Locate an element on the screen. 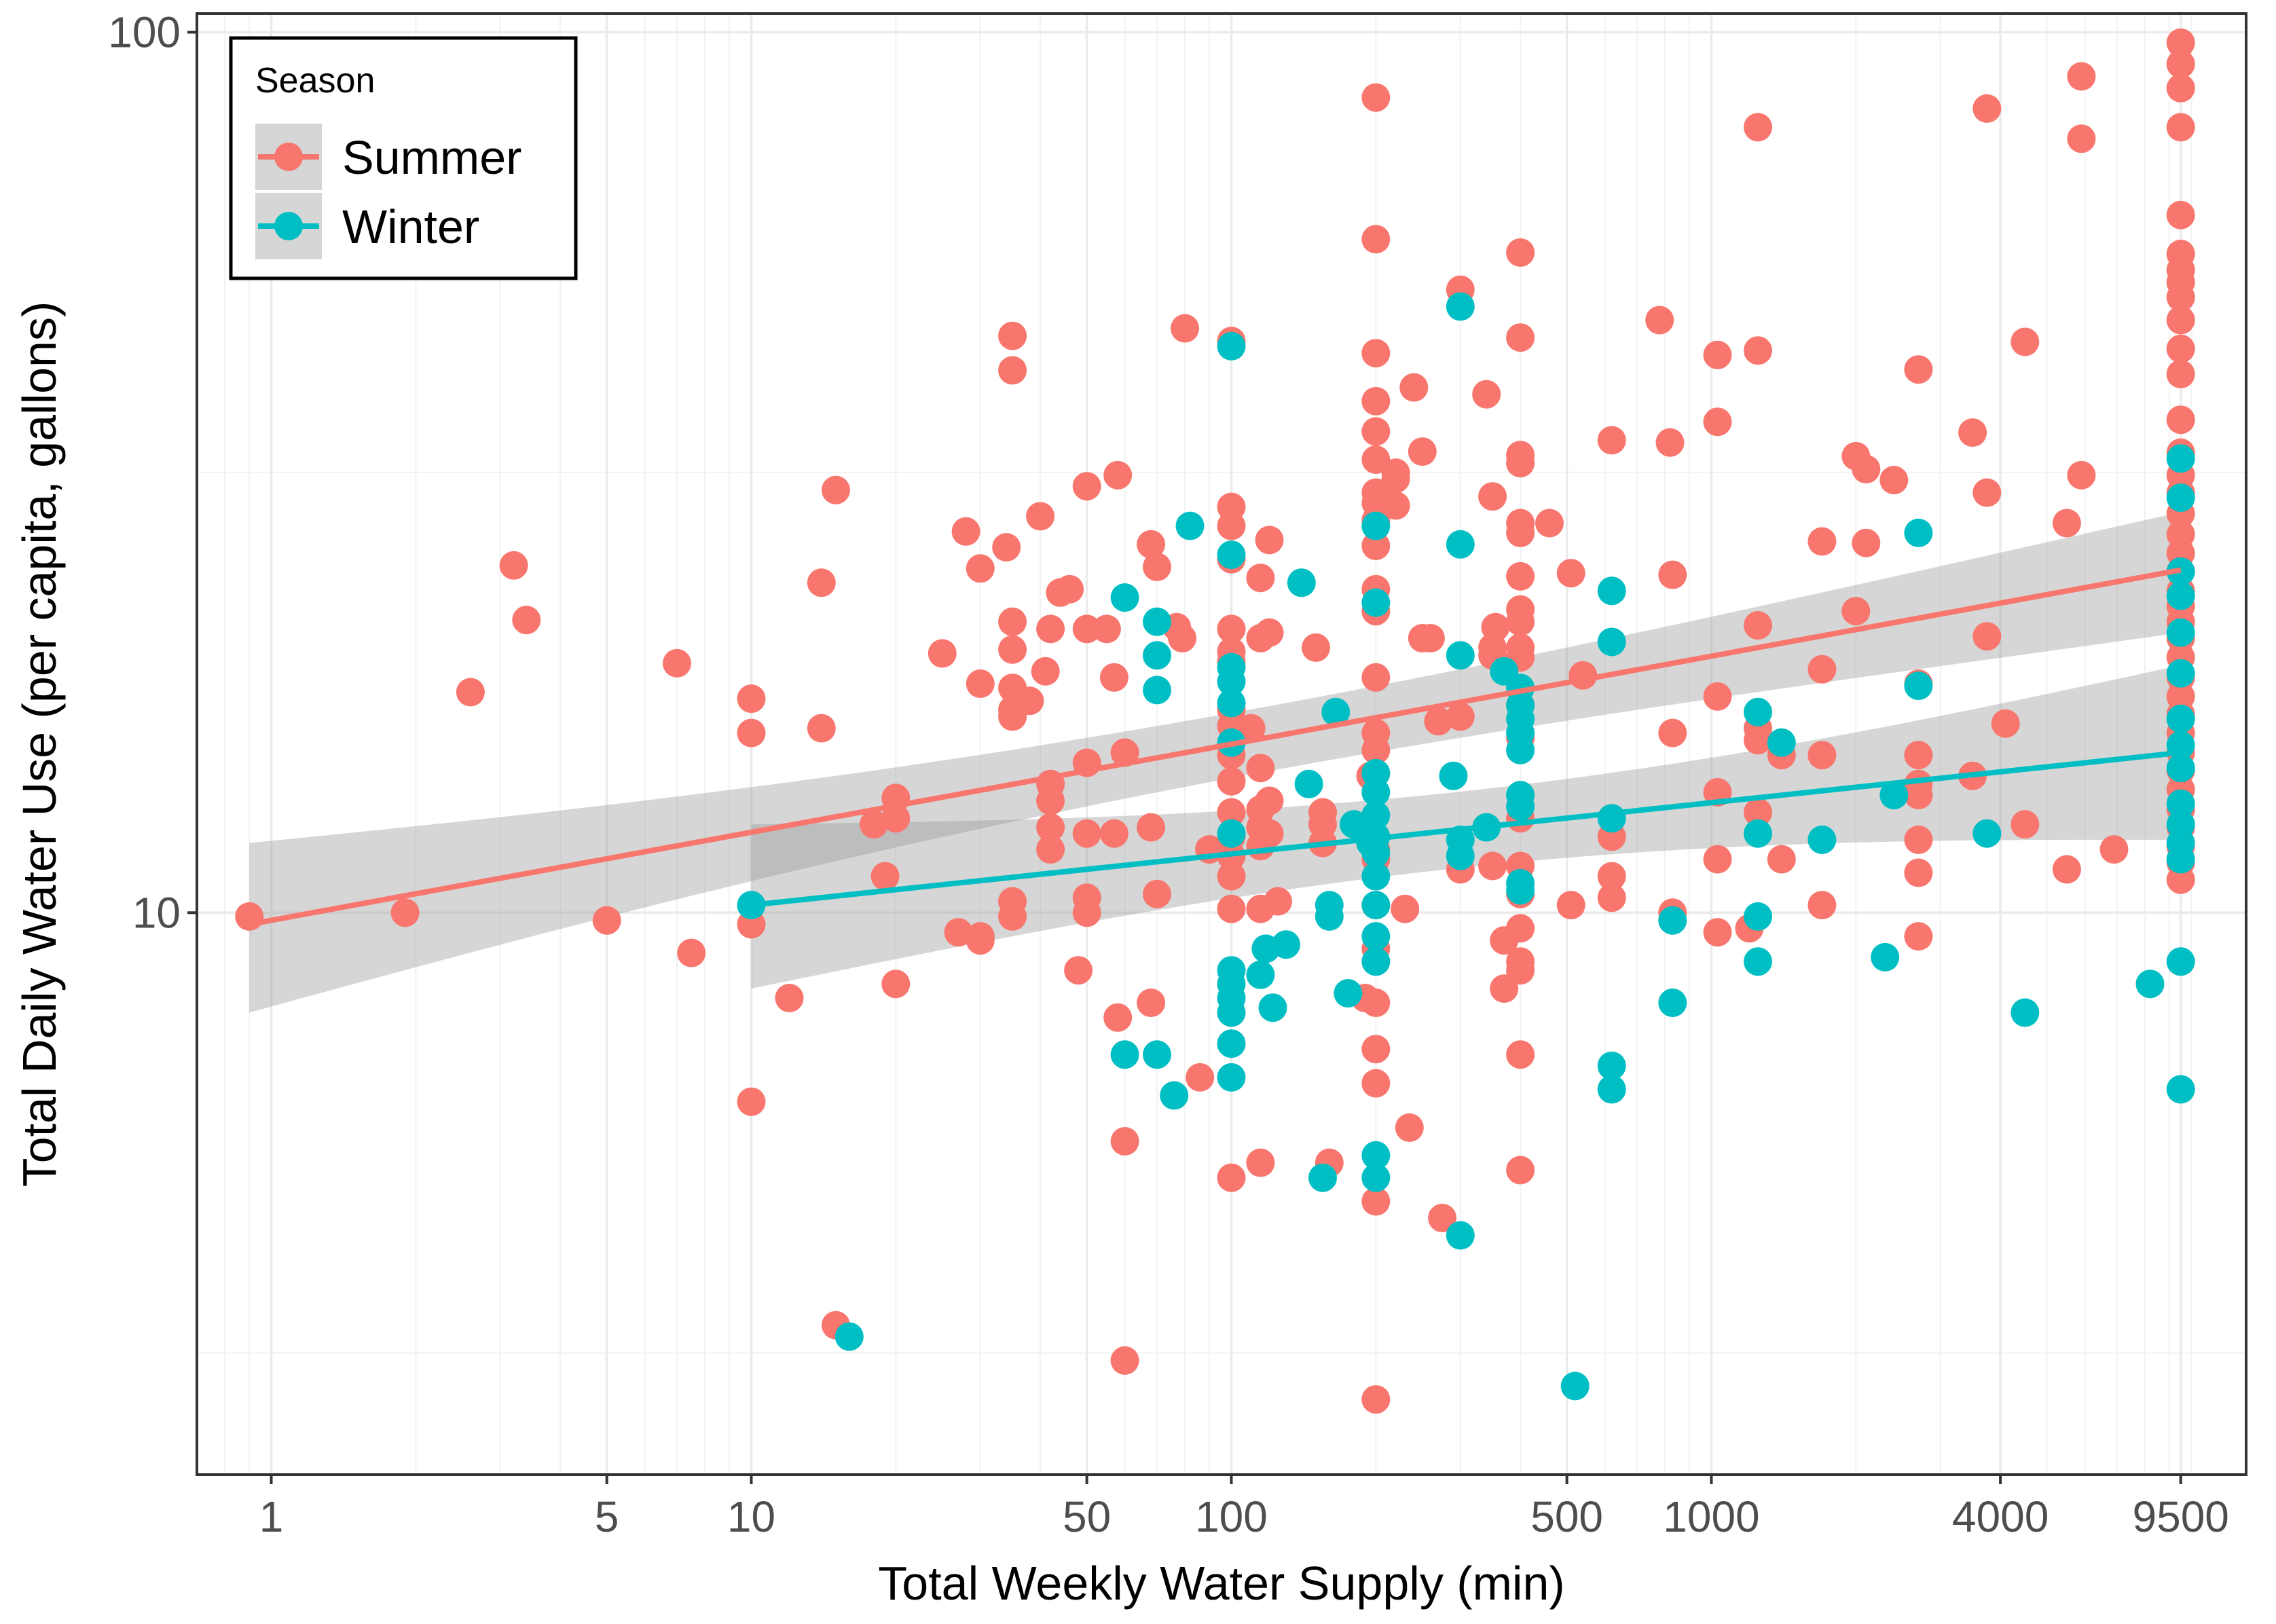 The image size is (2276, 1624). legend-label-winter: Winter is located at coordinates (411, 226).